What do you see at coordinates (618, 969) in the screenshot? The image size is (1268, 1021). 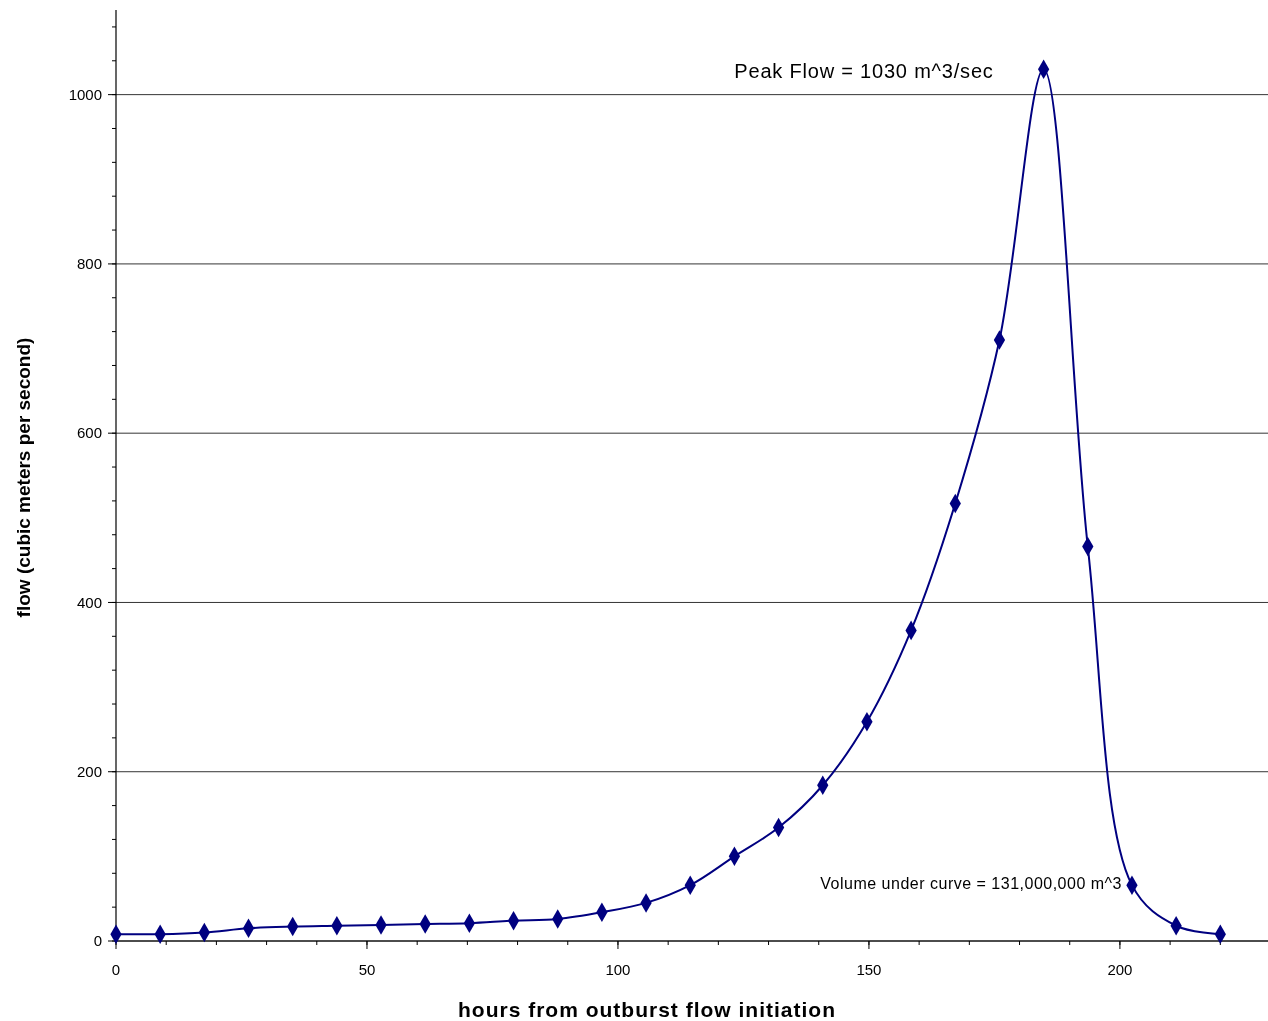 I see `x-tick-label: 100` at bounding box center [618, 969].